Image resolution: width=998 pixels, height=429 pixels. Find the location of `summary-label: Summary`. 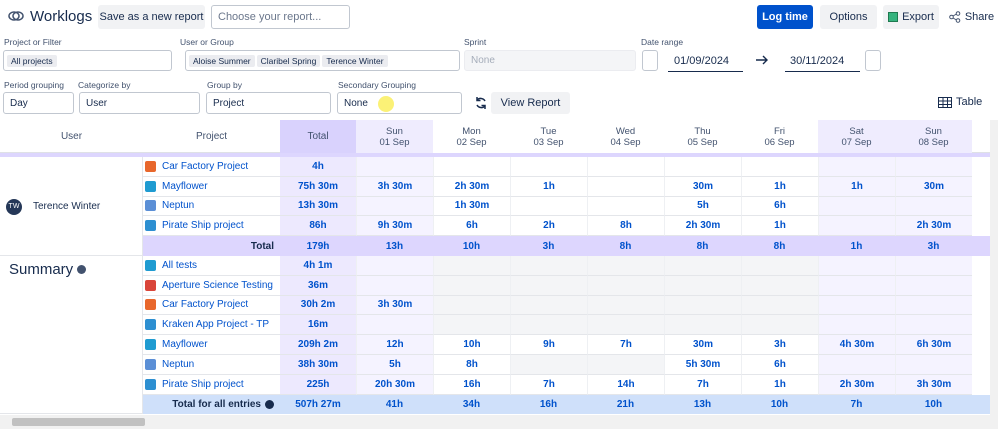

summary-label: Summary is located at coordinates (48, 269).